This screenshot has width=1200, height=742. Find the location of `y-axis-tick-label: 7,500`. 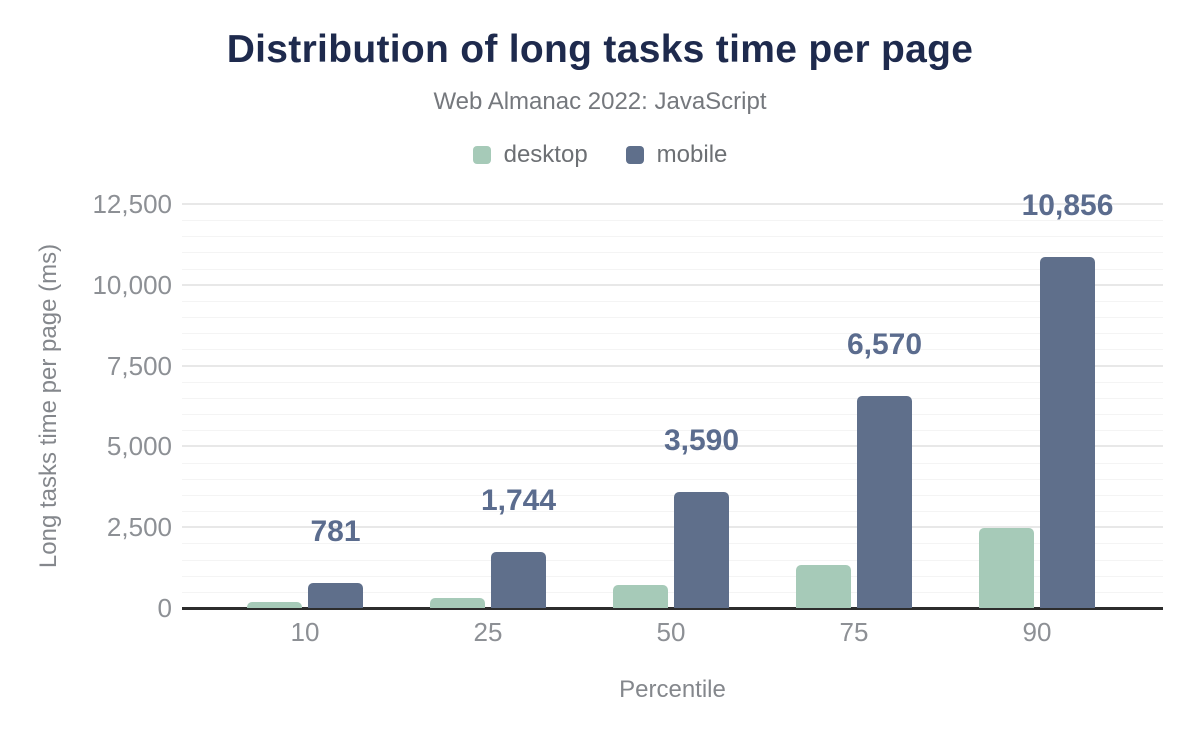

y-axis-tick-label: 7,500 is located at coordinates (139, 365).